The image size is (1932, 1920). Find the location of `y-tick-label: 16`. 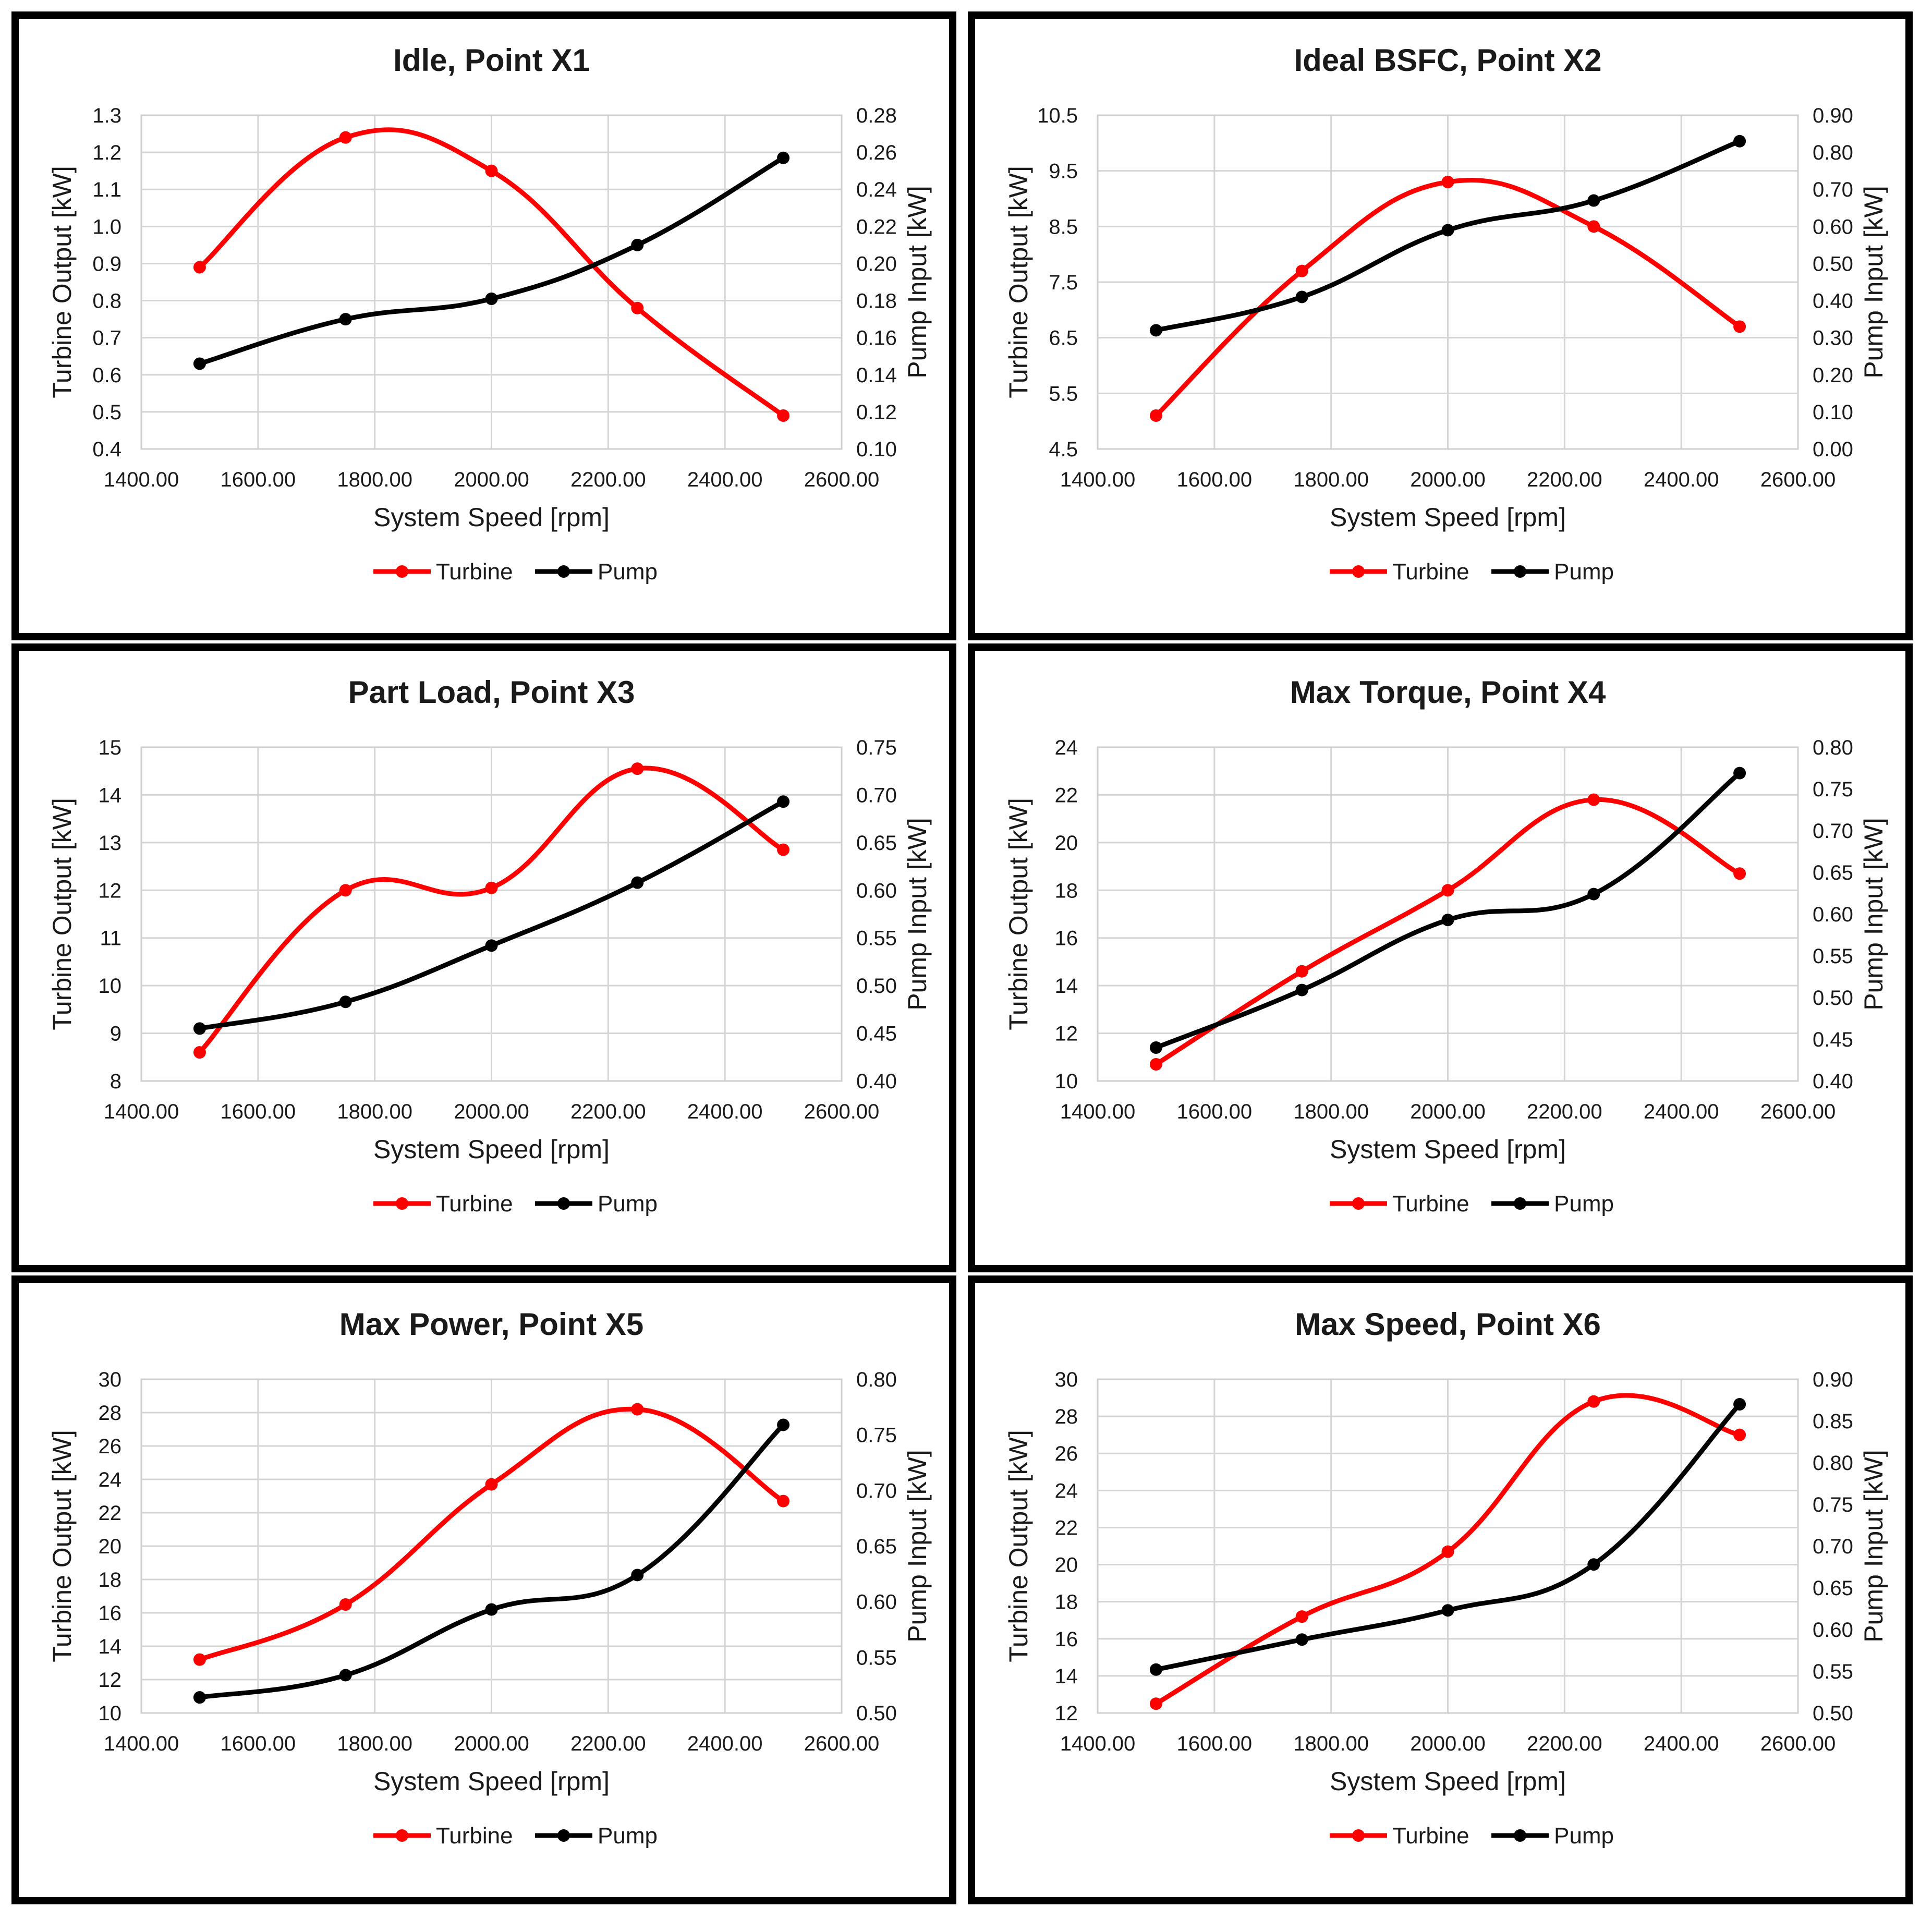

y-tick-label: 16 is located at coordinates (110, 1613).